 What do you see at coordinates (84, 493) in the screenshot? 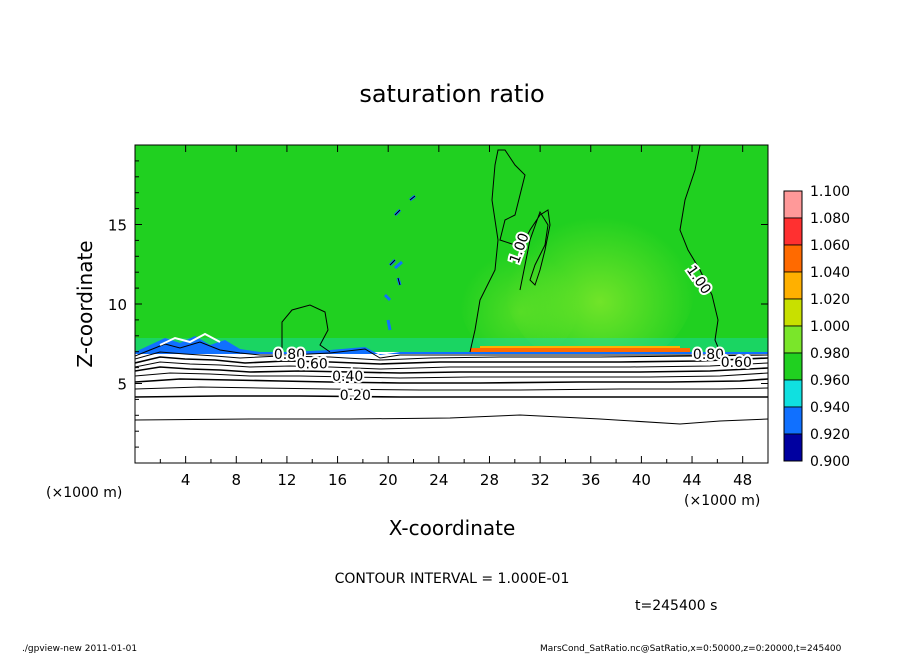
I see `x-unit-left: (×1000 m)` at bounding box center [84, 493].